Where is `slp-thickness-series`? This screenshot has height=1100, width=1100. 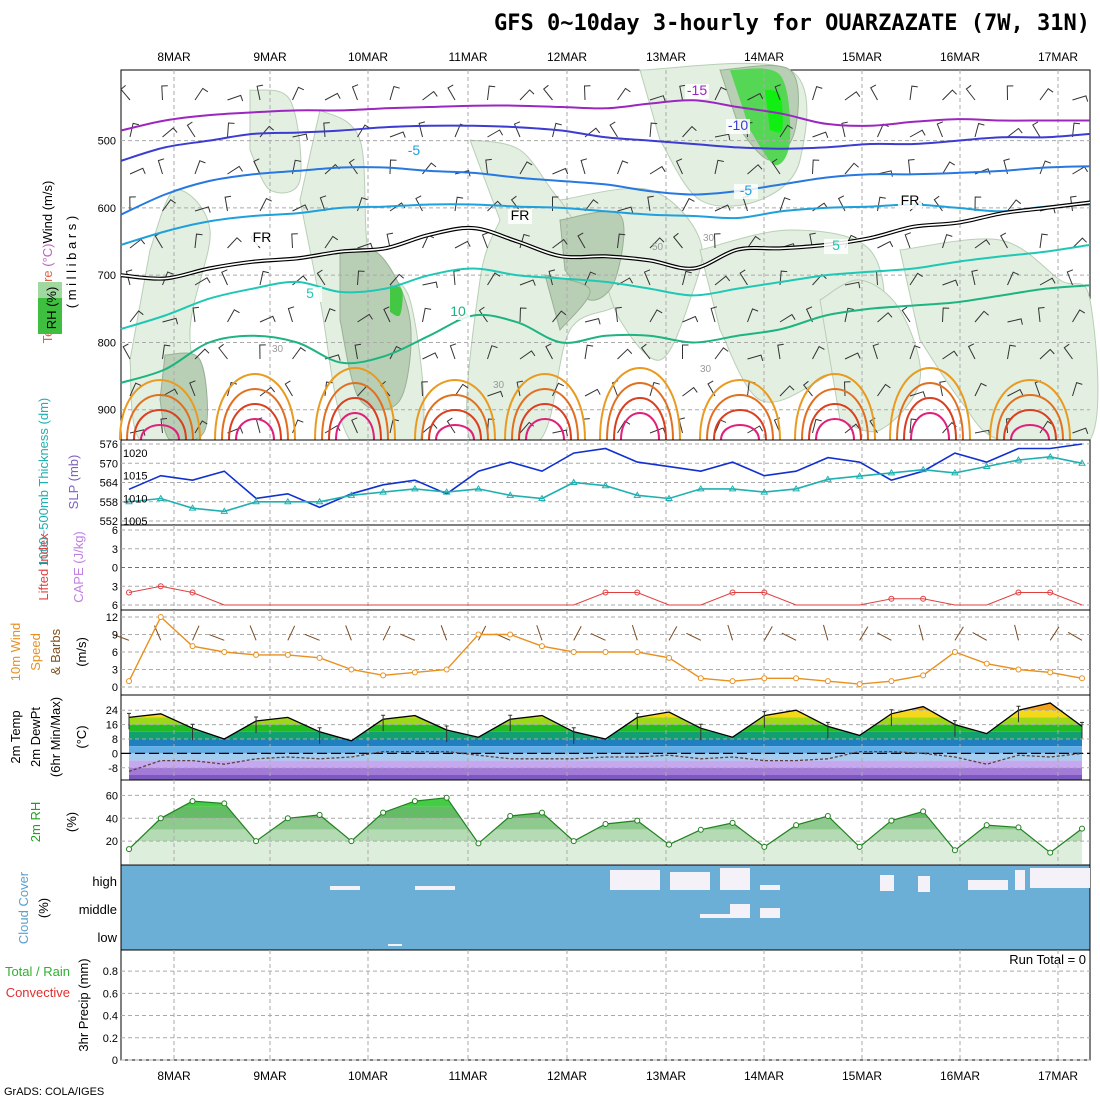 slp-thickness-series is located at coordinates (605, 478).